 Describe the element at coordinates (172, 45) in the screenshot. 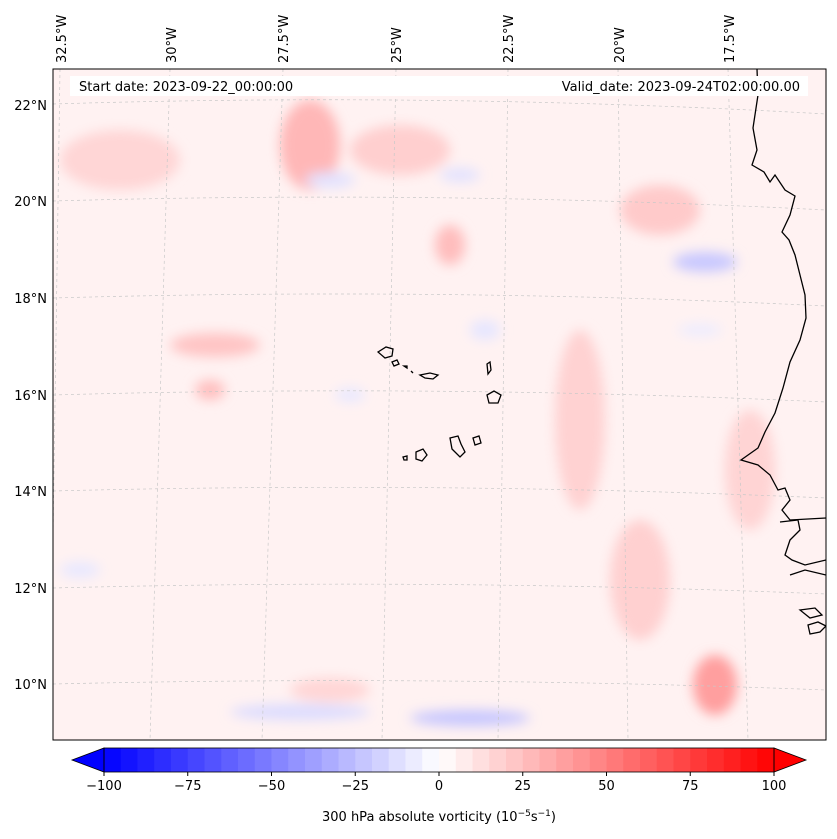

I see `lon-label: 30°W` at that location.